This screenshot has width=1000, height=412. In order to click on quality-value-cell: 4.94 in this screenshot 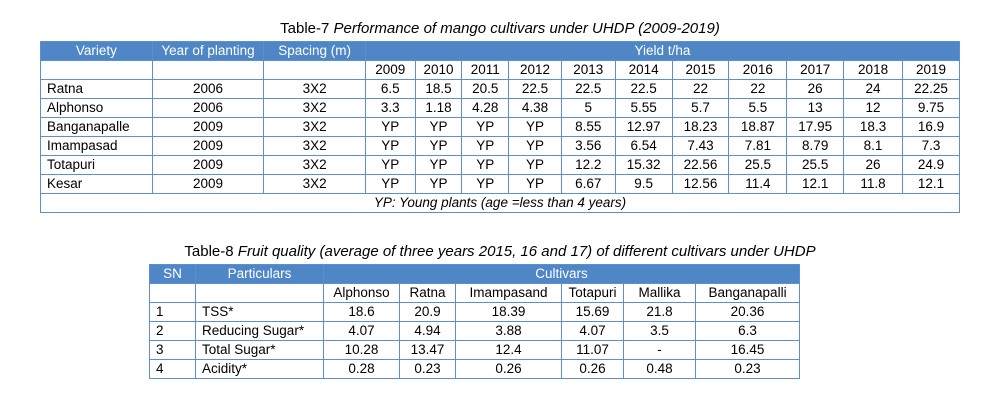, I will do `click(427, 331)`.